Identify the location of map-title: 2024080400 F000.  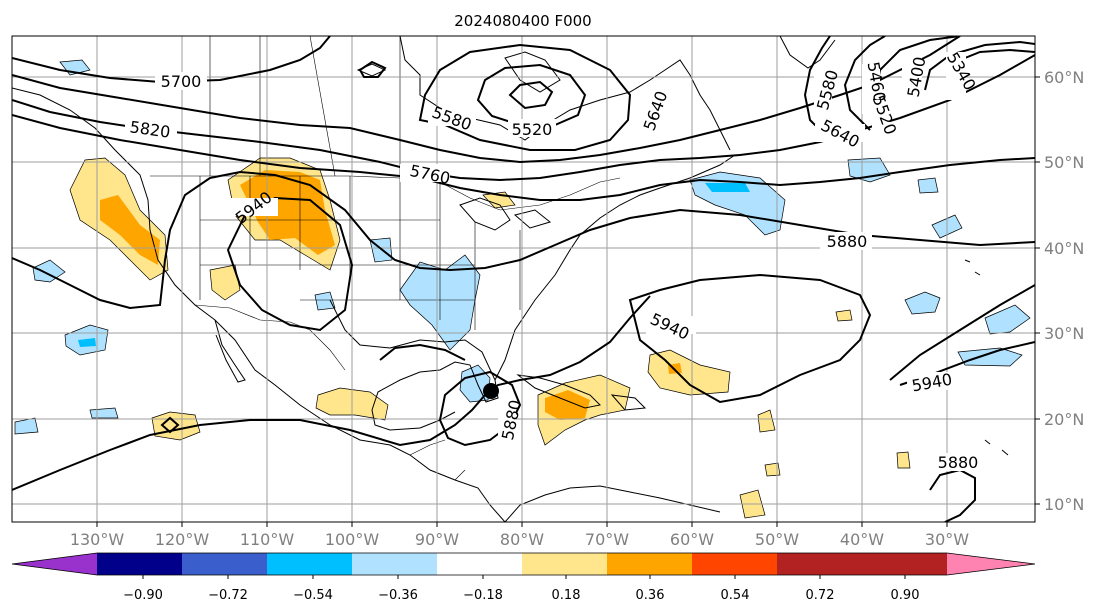
(522, 21).